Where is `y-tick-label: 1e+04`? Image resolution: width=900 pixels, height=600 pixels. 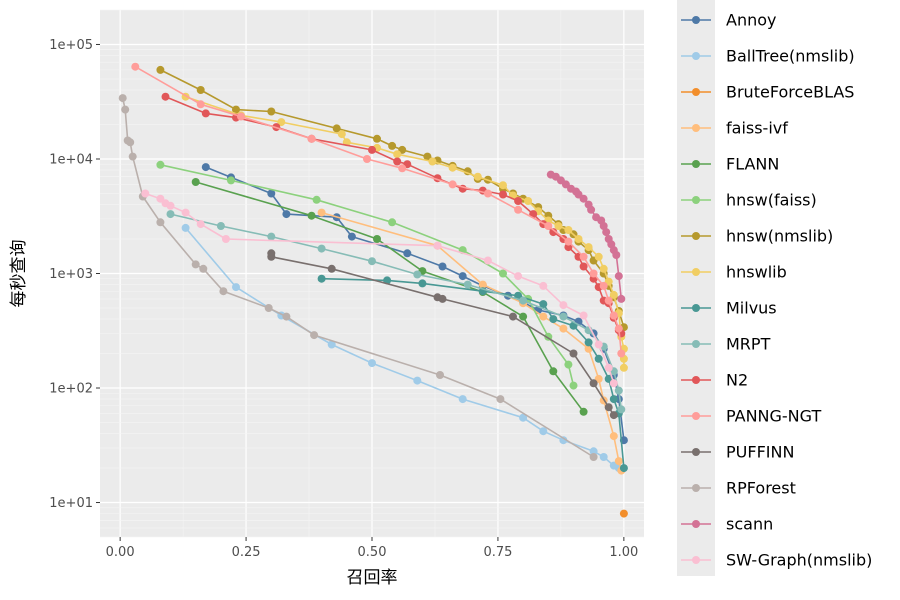 y-tick-label: 1e+04 is located at coordinates (71, 159).